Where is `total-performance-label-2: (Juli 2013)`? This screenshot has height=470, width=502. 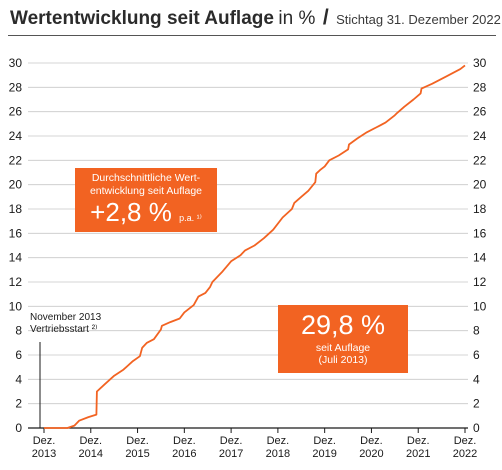
total-performance-label-2: (Juli 2013) is located at coordinates (343, 360).